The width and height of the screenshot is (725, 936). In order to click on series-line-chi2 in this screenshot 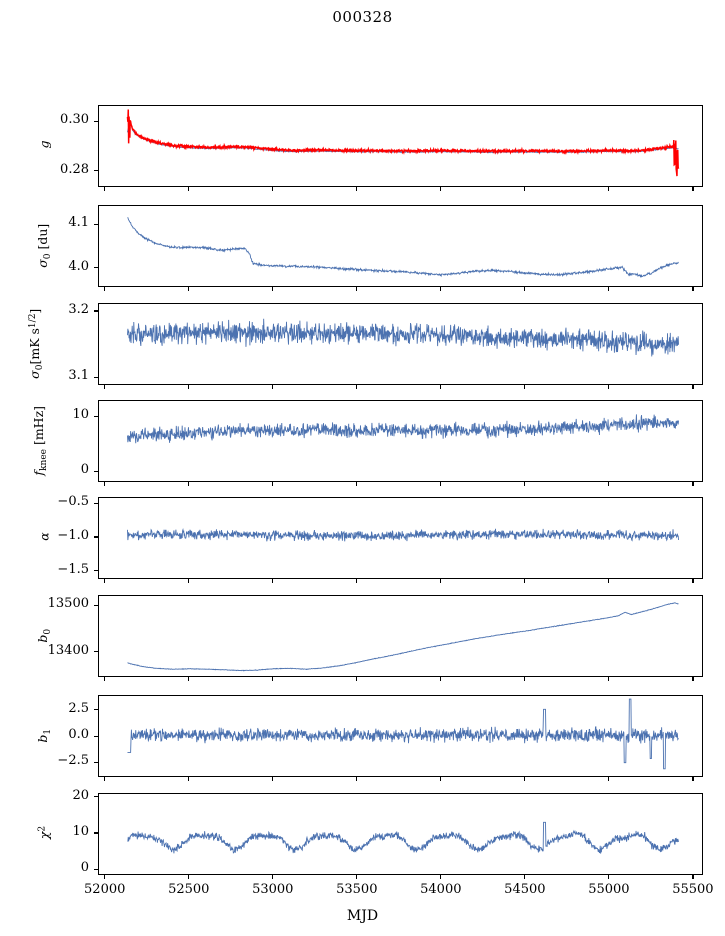, I will do `click(403, 837)`.